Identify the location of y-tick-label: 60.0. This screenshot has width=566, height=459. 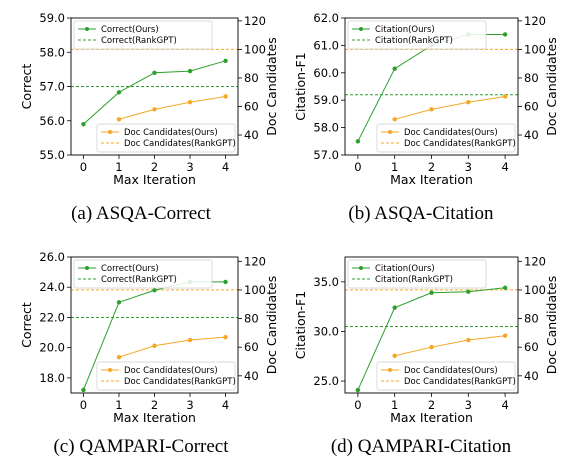
(326, 73).